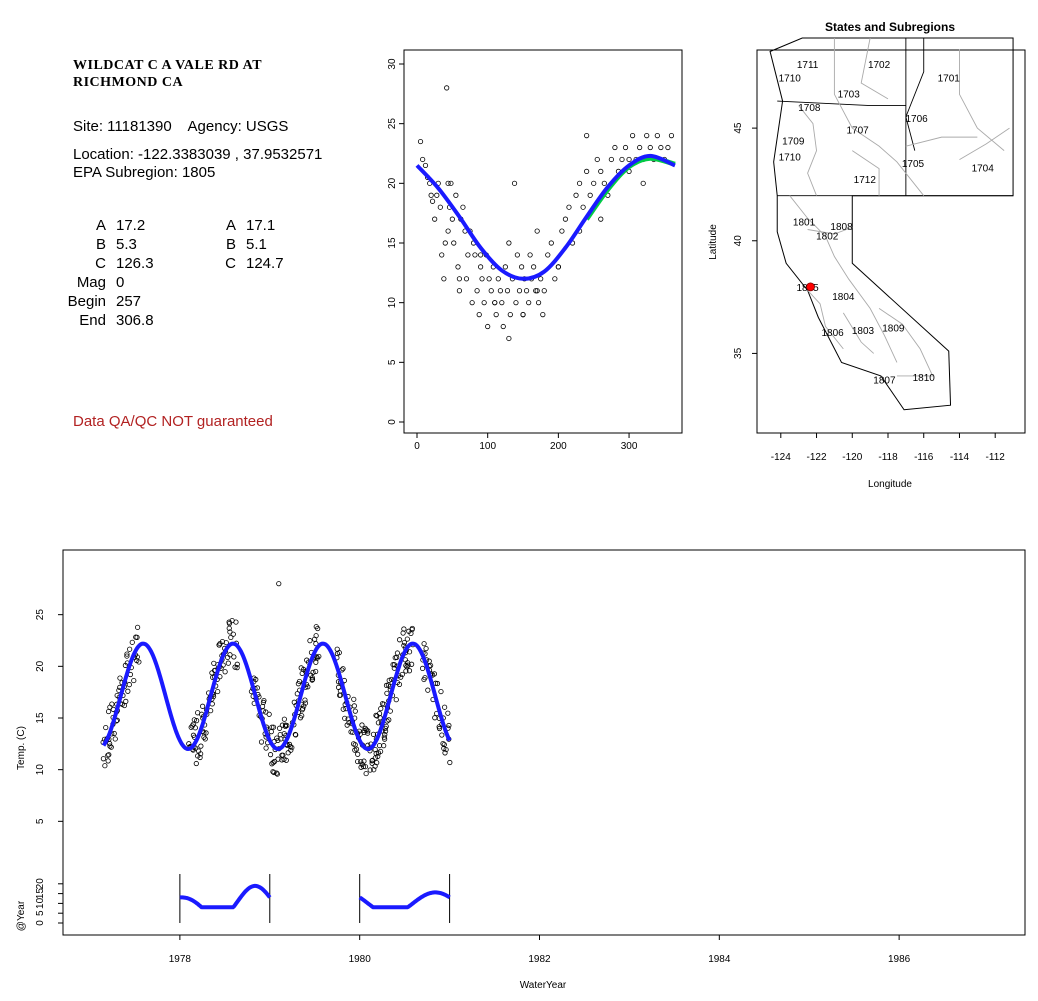  What do you see at coordinates (891, 241) in the screenshot?
I see `map-frame` at bounding box center [891, 241].